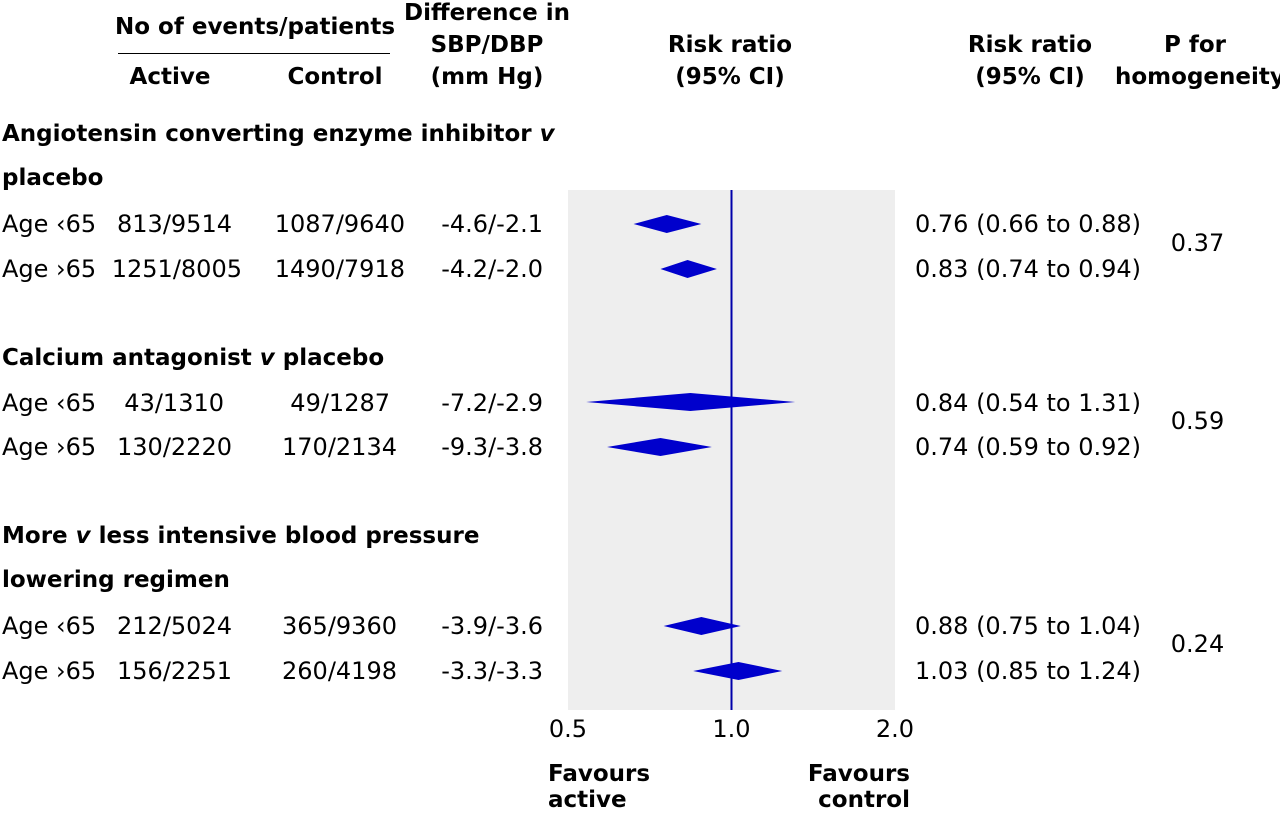 The height and width of the screenshot is (816, 1280). I want to click on row-rr-text: 0.83 (0.74 to 0.94), so click(1028, 269).